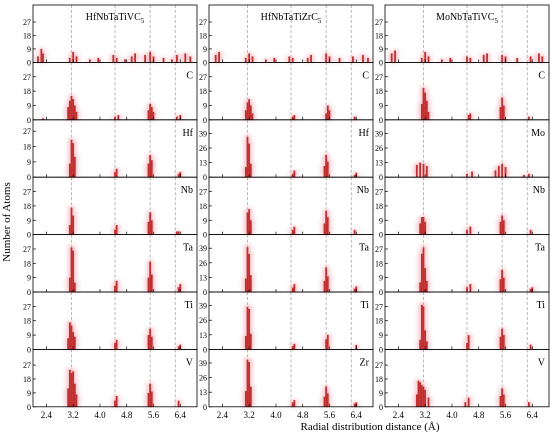 The image size is (550, 437). Describe the element at coordinates (364, 305) in the screenshot. I see `panel-element-label: Ti` at that location.